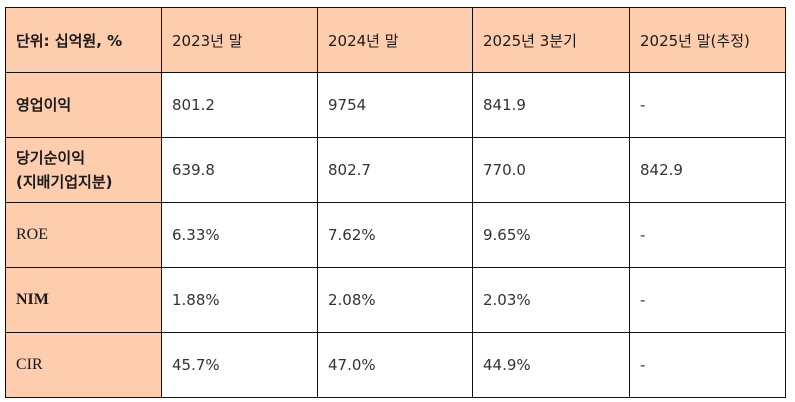 The height and width of the screenshot is (402, 795). I want to click on column-header-2025-q3: 2025년 3분기, so click(551, 40).